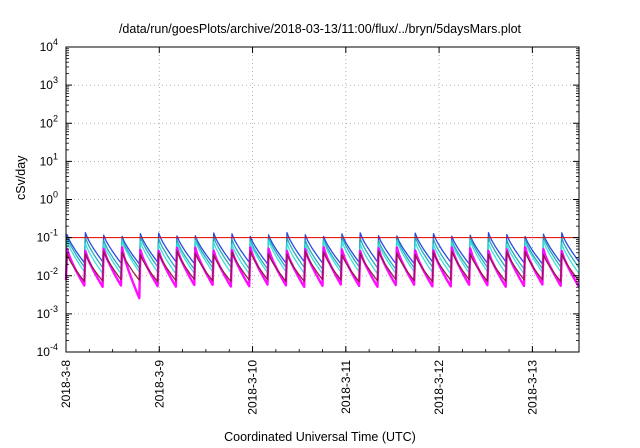 Image resolution: width=640 pixels, height=448 pixels. I want to click on y-tick-label: 10⁻², so click(47, 274).